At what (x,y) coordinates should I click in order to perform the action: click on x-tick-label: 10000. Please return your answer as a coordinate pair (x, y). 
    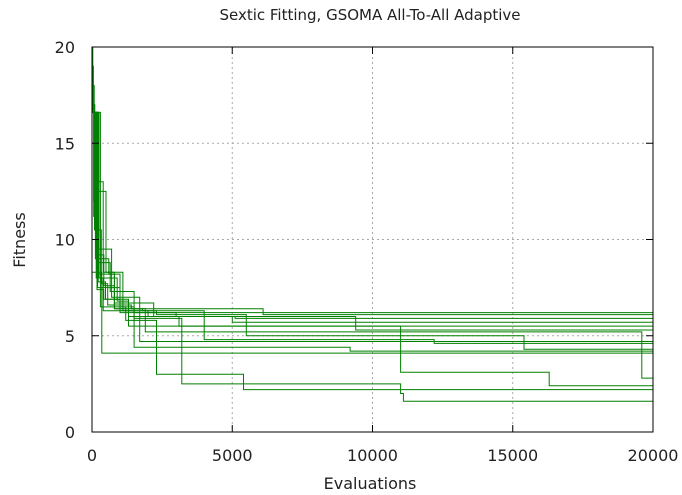
    Looking at the image, I should click on (372, 455).